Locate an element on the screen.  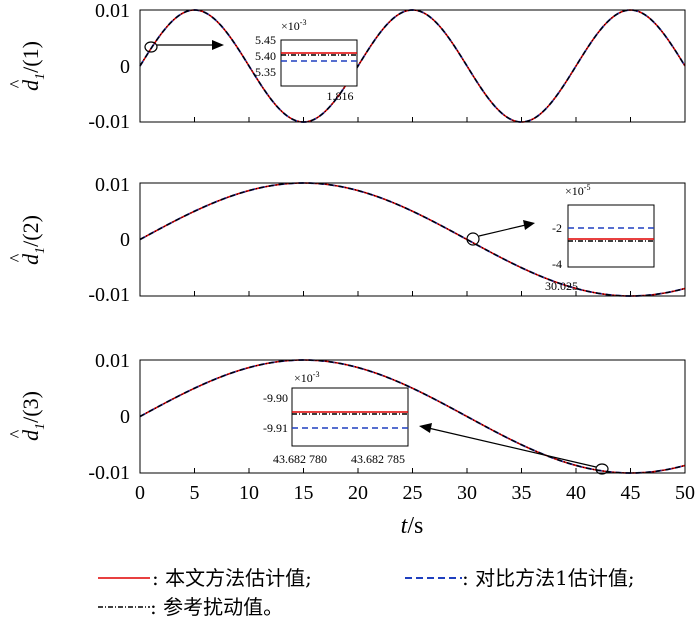
panel-3-inset-ytick-1: -9.90 is located at coordinates (275, 398).